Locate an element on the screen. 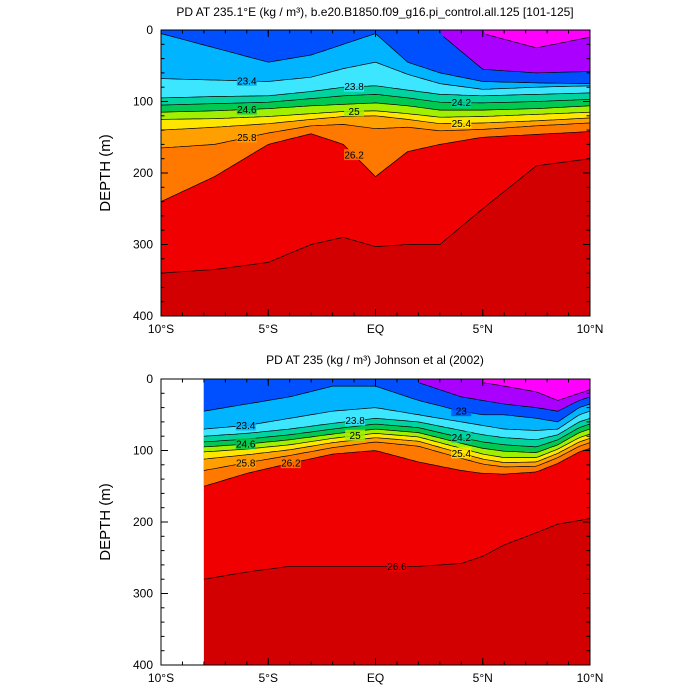 The height and width of the screenshot is (700, 700). y-axis-label-observed: DEPTH (m) is located at coordinates (105, 522).